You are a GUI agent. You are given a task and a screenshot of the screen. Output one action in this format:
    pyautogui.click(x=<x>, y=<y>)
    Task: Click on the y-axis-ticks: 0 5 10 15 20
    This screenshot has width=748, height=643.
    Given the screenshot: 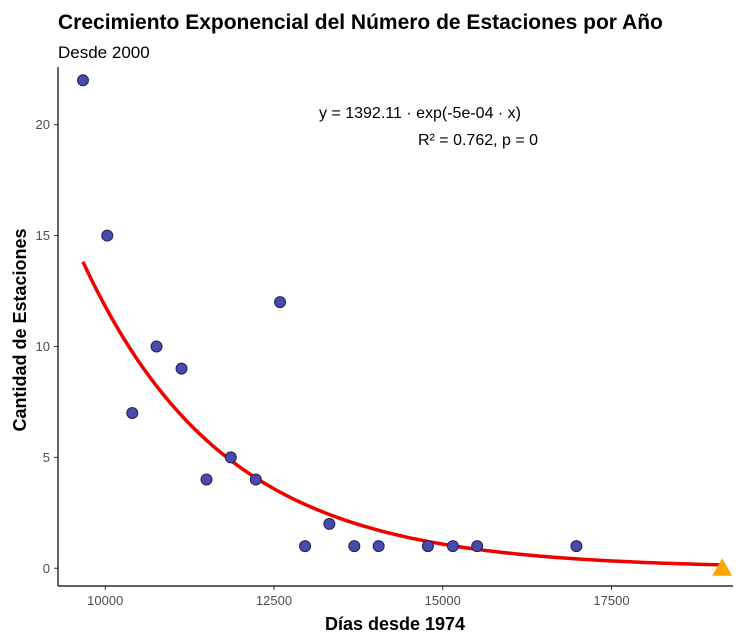 What is the action you would take?
    pyautogui.click(x=47, y=346)
    